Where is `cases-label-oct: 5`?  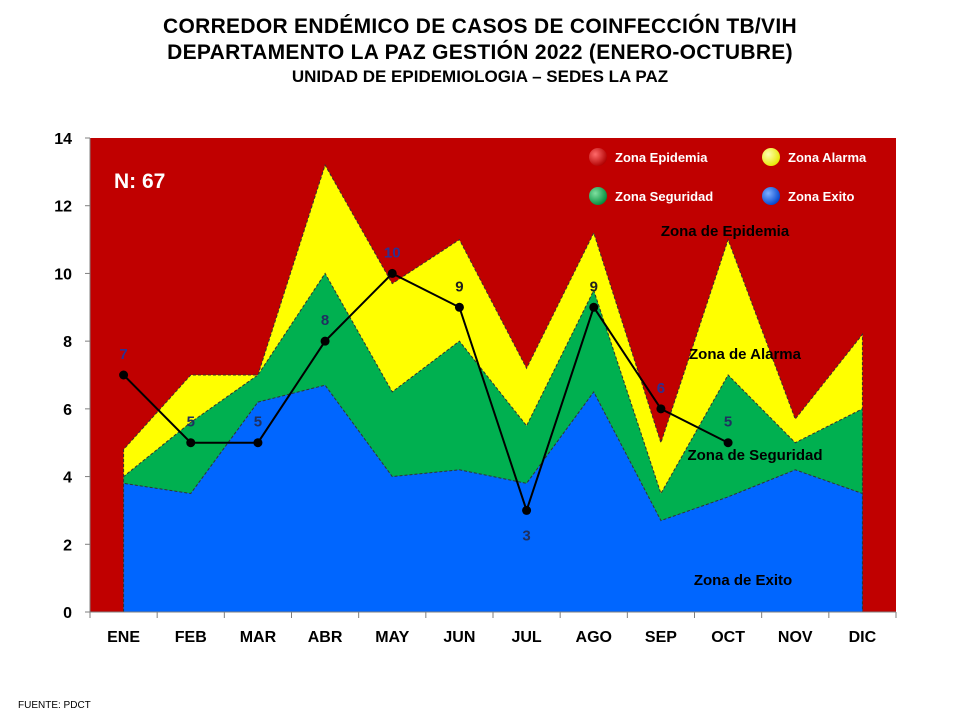 cases-label-oct: 5 is located at coordinates (728, 422).